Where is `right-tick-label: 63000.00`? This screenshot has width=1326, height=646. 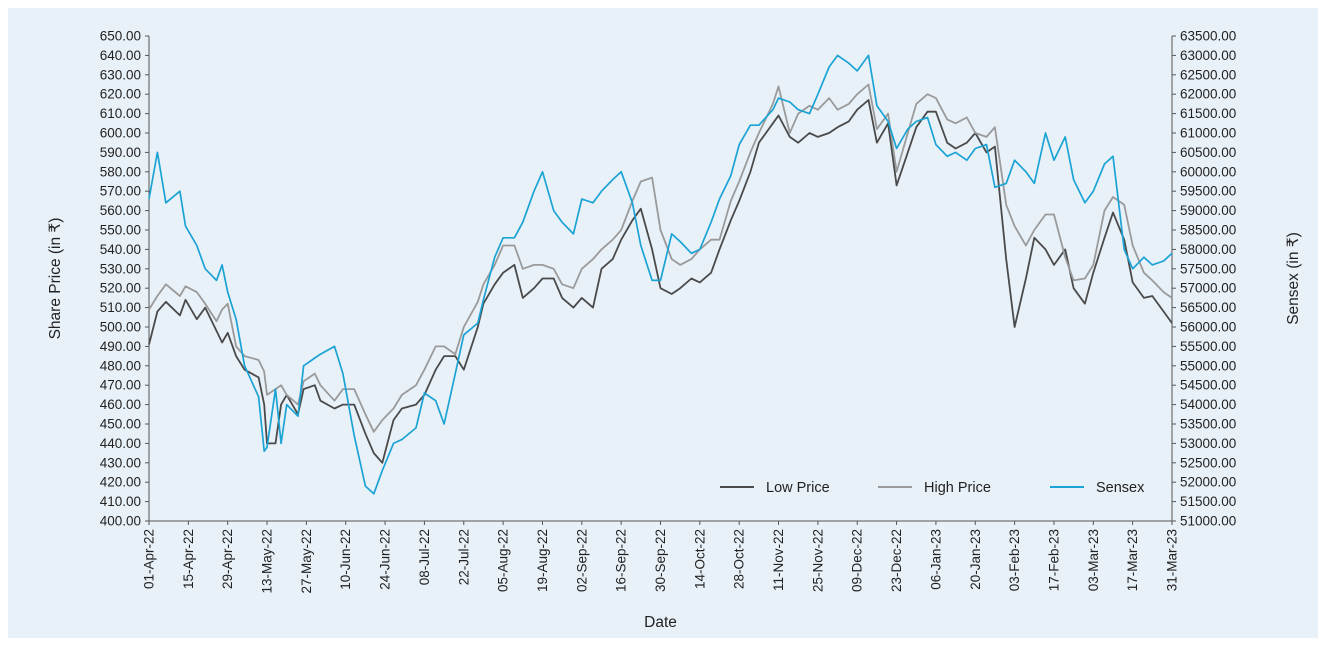
right-tick-label: 63000.00 is located at coordinates (1208, 55).